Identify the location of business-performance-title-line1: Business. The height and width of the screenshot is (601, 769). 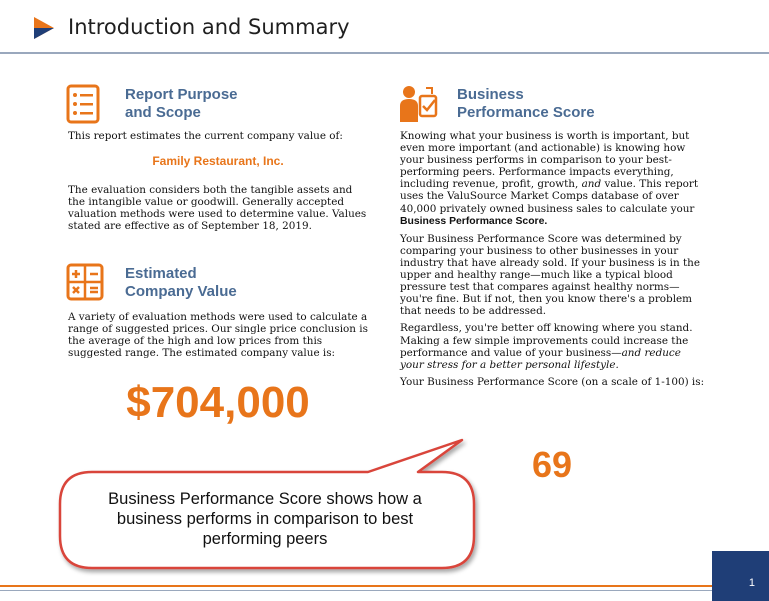
(490, 94).